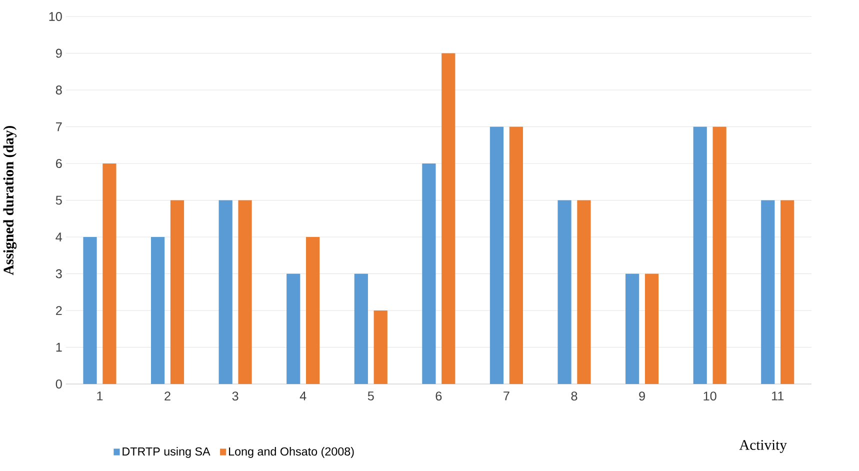 This screenshot has width=859, height=471. I want to click on y-tick-label: 9, so click(59, 53).